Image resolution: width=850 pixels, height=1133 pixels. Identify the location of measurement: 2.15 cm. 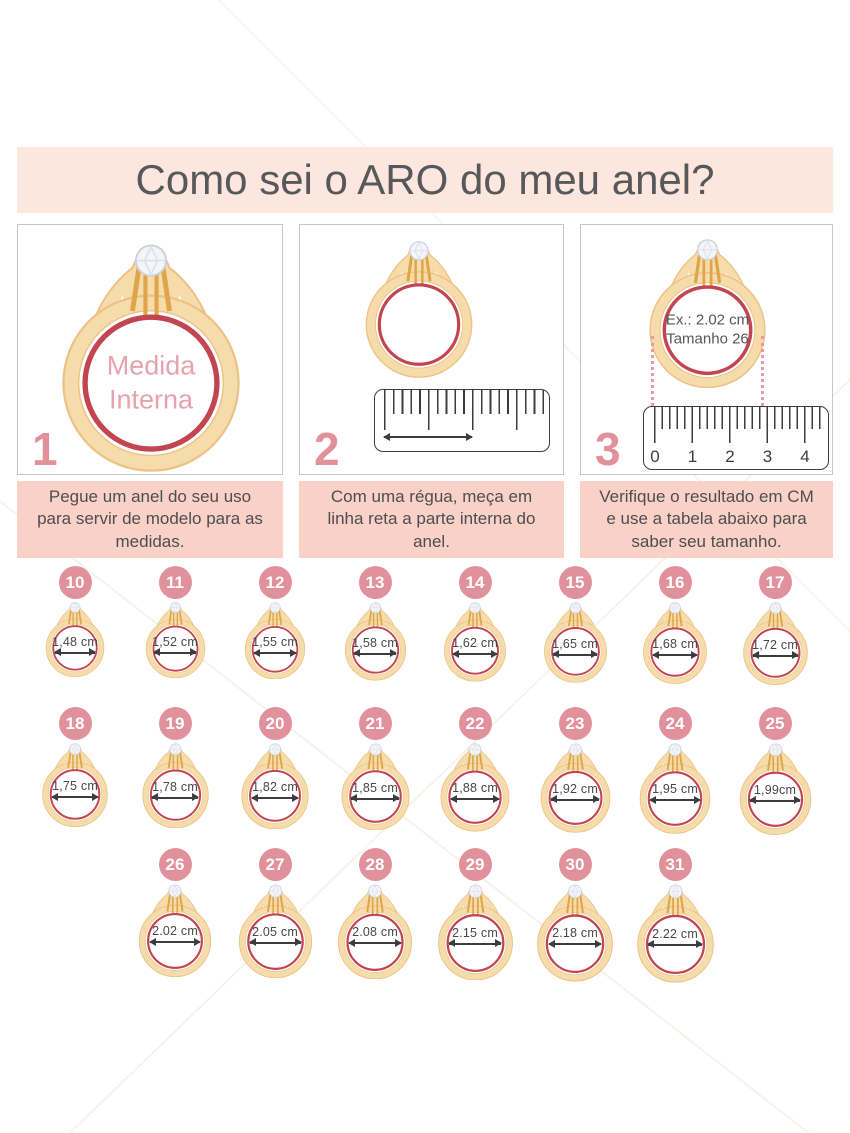
(475, 936).